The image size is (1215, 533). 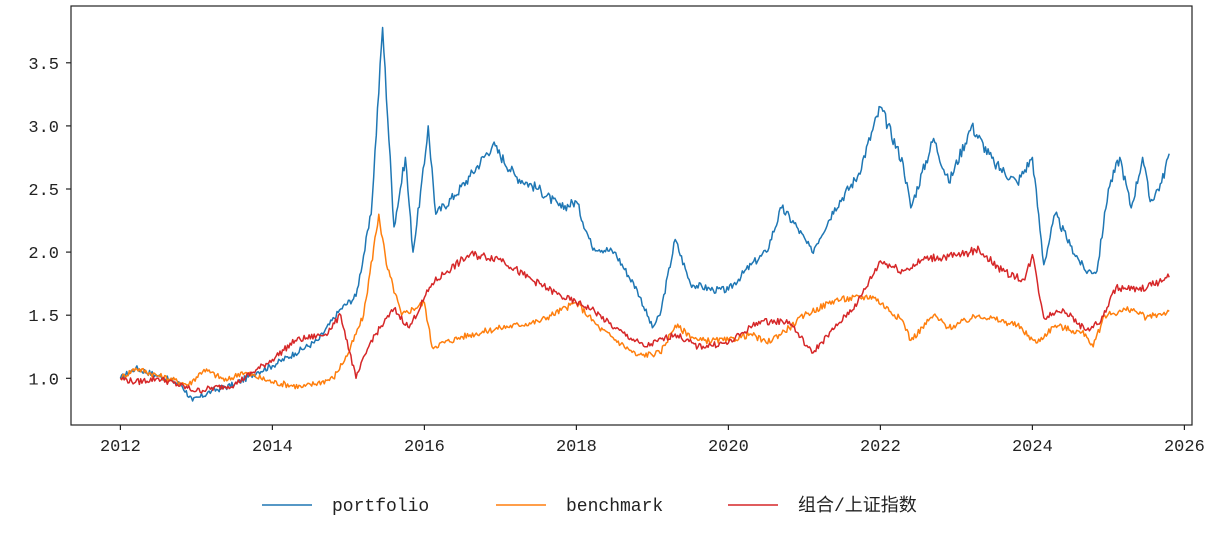 What do you see at coordinates (1184, 447) in the screenshot?
I see `x-tick-label: 2026` at bounding box center [1184, 447].